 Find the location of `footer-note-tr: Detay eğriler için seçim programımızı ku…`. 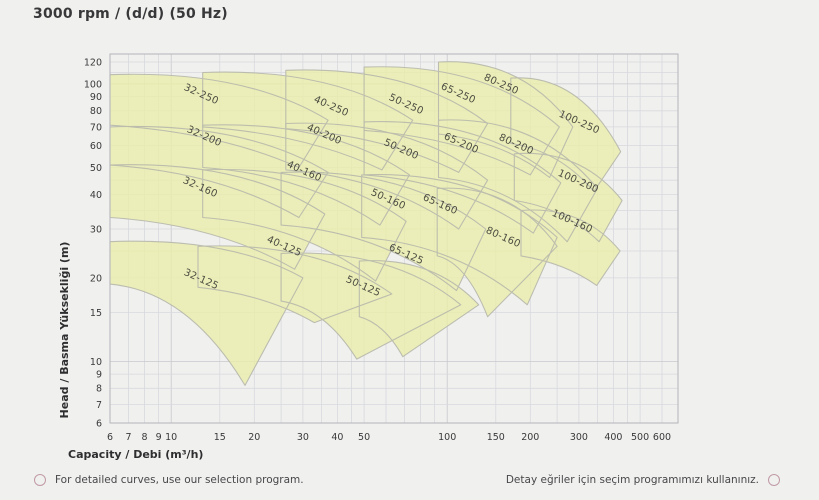

footer-note-tr: Detay eğriler için seçim programımızı ku… is located at coordinates (632, 480).